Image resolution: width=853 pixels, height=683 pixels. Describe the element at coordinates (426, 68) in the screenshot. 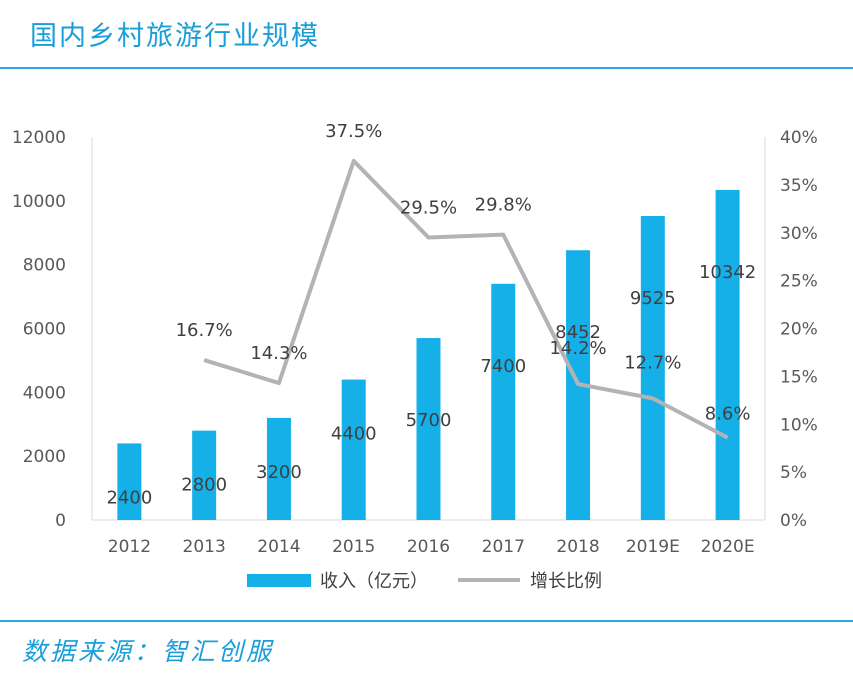

I see `header-divider` at that location.